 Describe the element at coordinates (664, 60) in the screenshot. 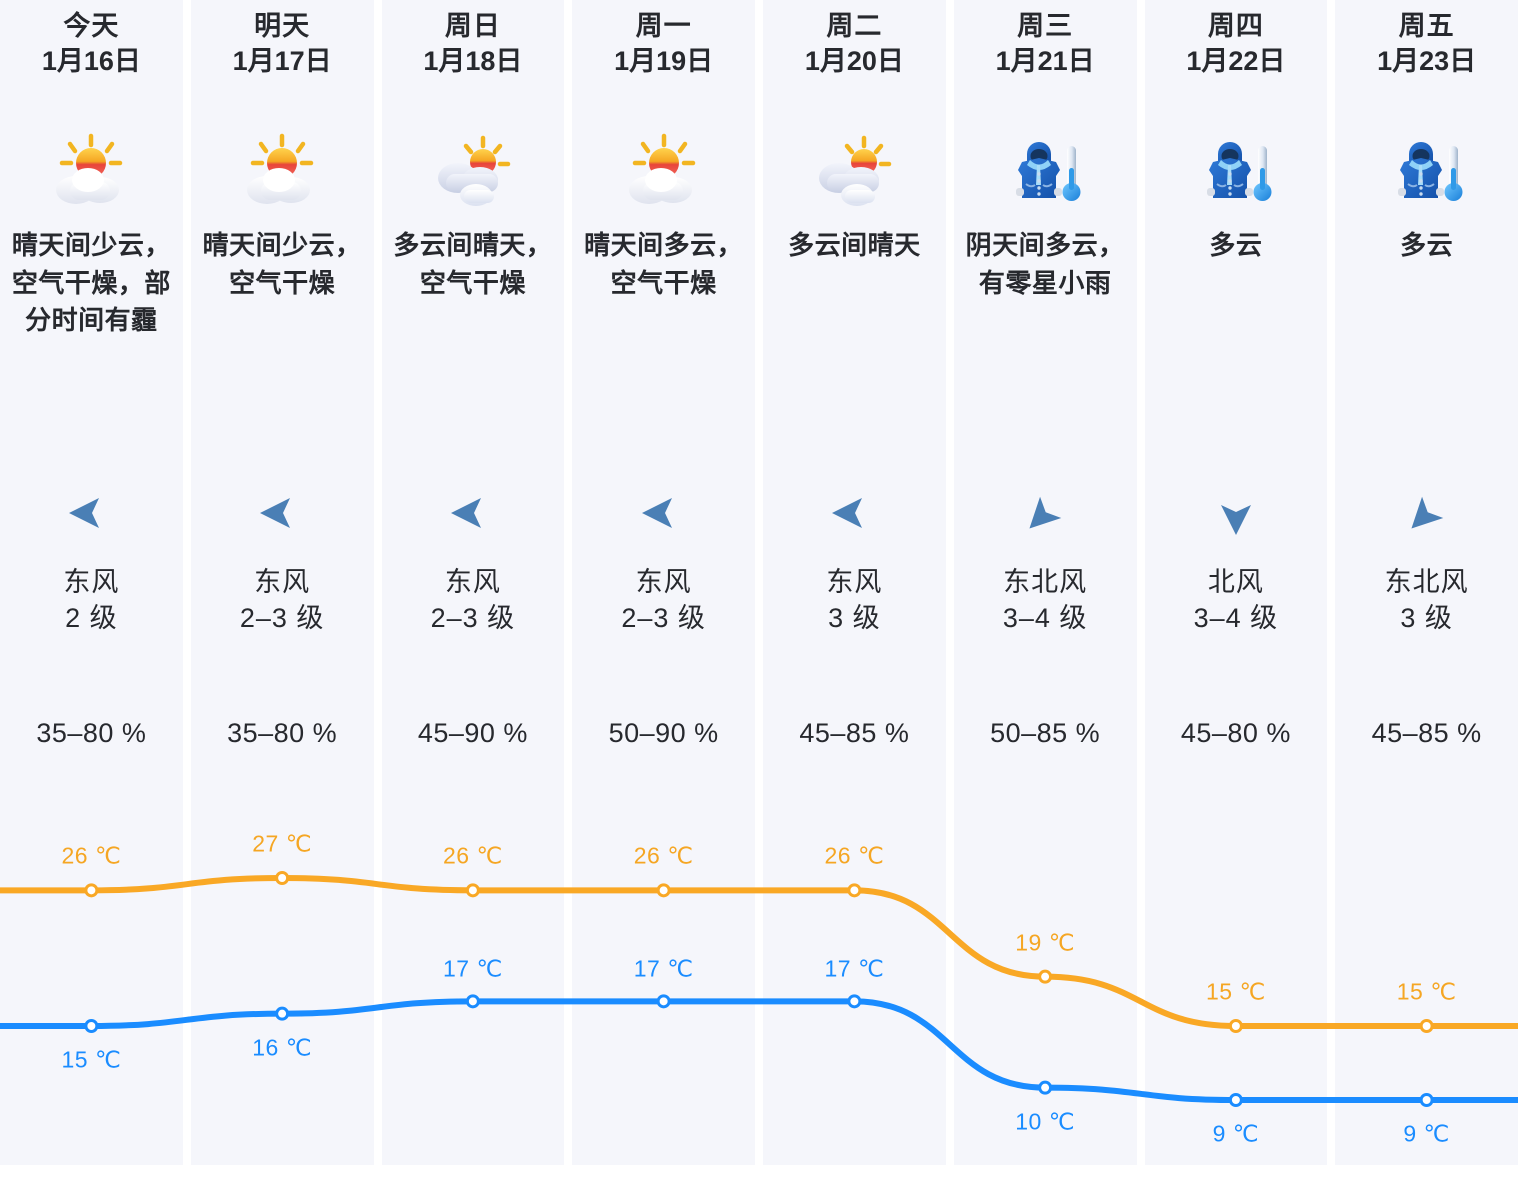

I see `day-date: 1月19日` at that location.